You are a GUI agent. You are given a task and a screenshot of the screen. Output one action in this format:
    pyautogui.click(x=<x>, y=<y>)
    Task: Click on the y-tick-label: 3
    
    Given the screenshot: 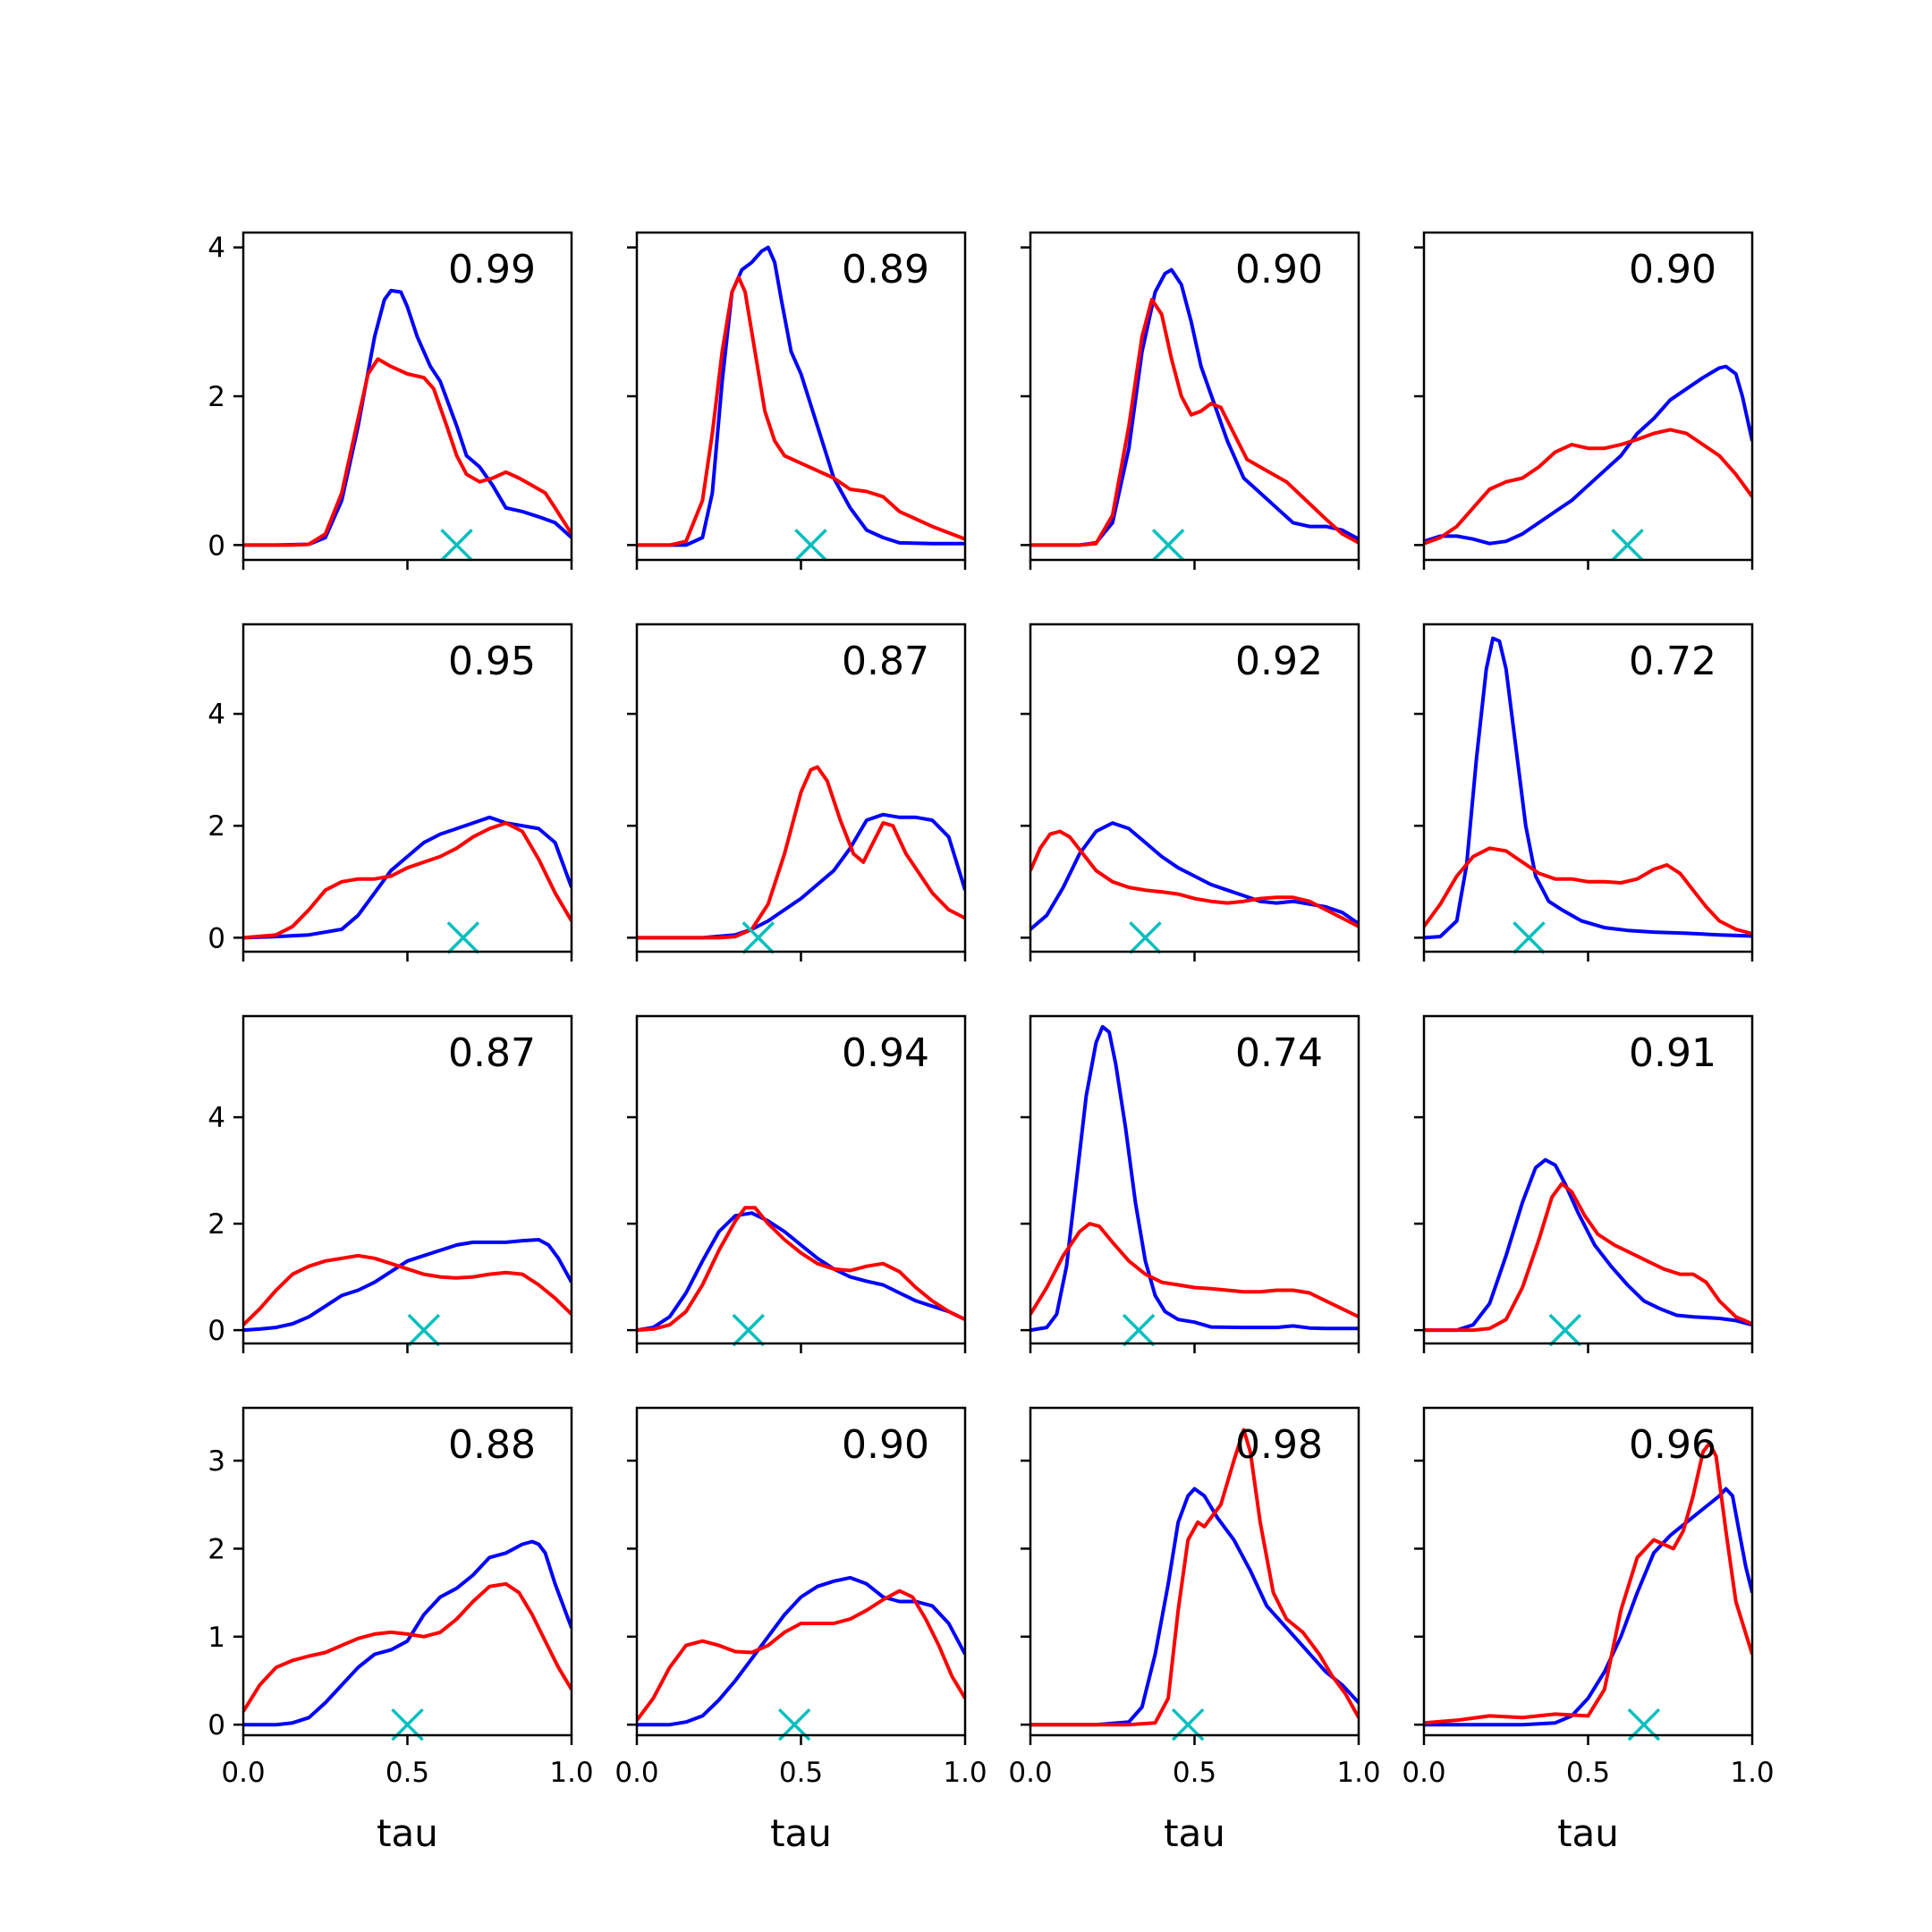 What is the action you would take?
    pyautogui.click(x=216, y=1461)
    